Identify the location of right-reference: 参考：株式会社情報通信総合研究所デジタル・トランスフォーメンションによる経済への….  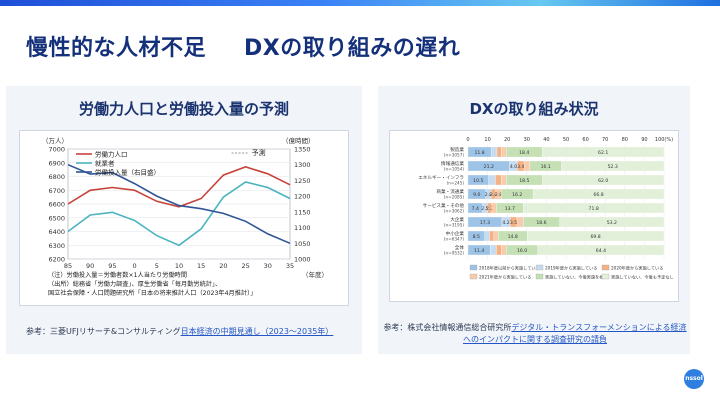
(535, 334).